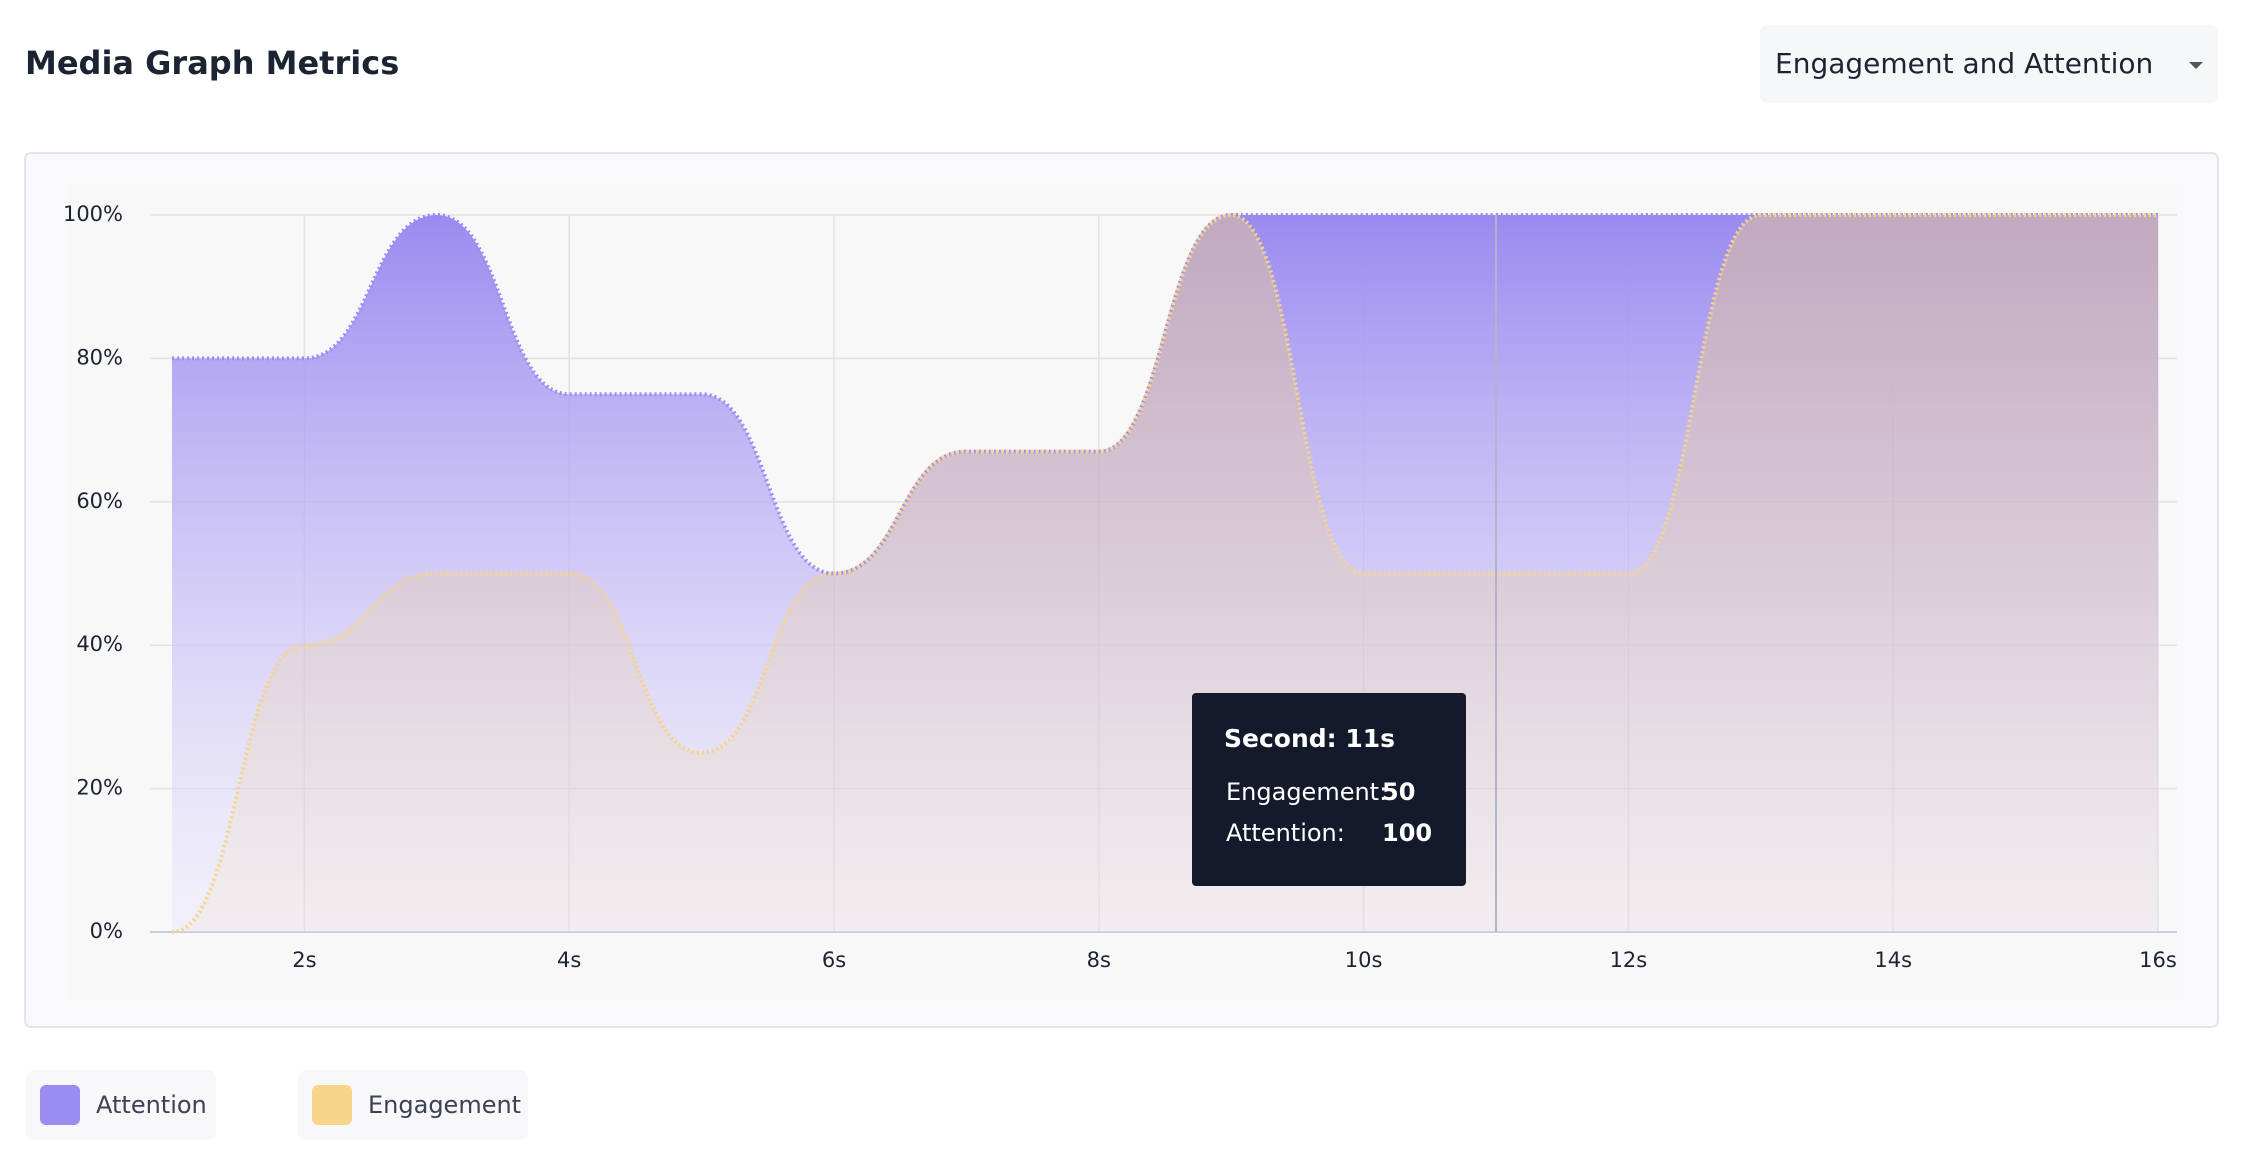 The height and width of the screenshot is (1162, 2244). What do you see at coordinates (2158, 960) in the screenshot?
I see `x-tick-label: 16s` at bounding box center [2158, 960].